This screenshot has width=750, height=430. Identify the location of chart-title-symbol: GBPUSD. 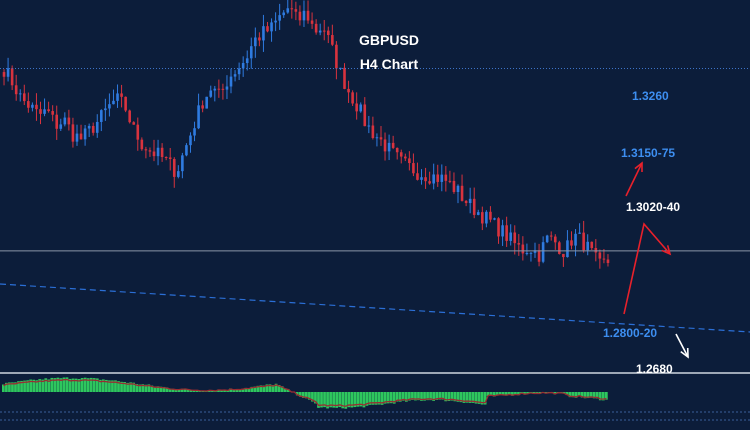
(389, 40).